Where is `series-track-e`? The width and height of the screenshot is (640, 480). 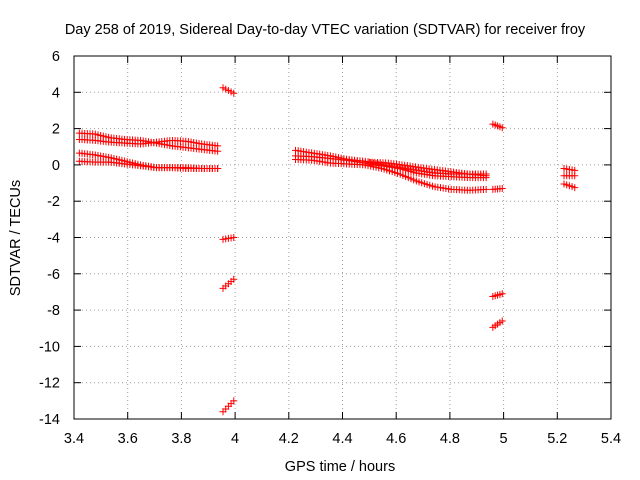 series-track-e is located at coordinates (228, 90).